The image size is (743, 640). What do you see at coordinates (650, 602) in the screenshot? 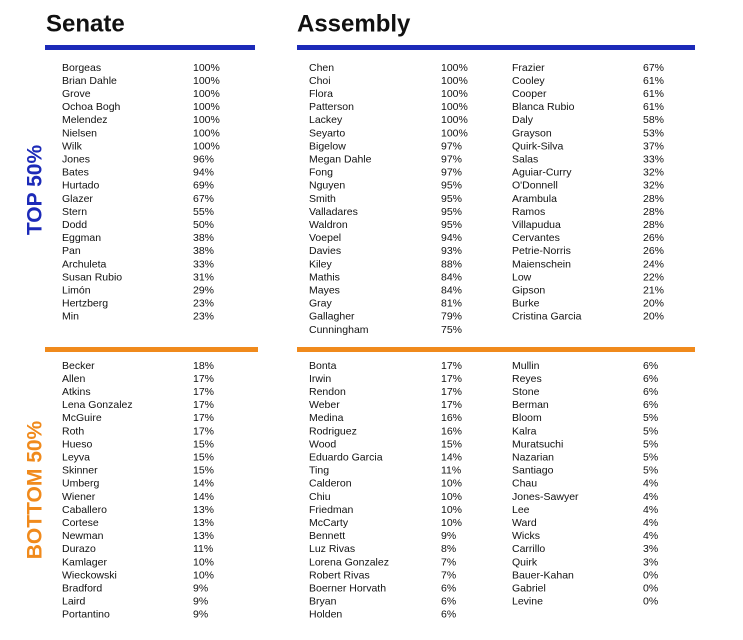
I see `member-score: 0%` at bounding box center [650, 602].